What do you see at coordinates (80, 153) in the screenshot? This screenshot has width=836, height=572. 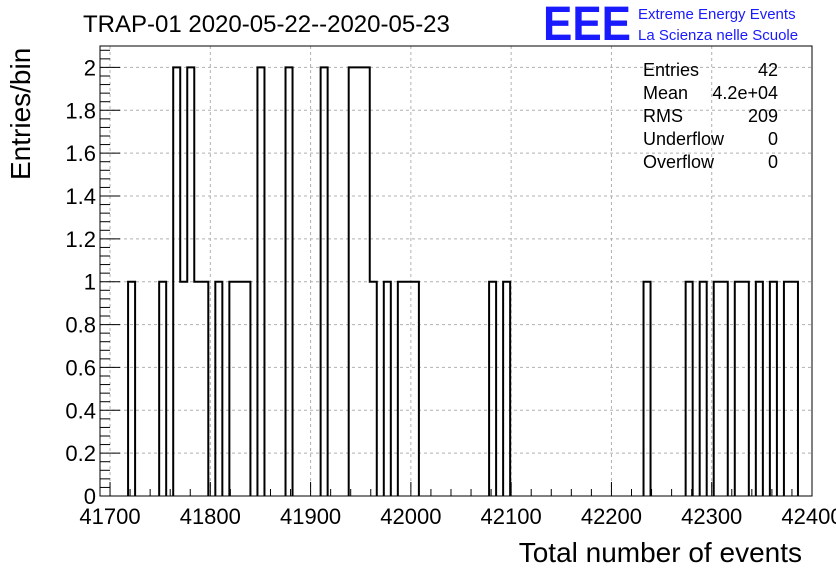 I see `y-tick-label: 1.6` at bounding box center [80, 153].